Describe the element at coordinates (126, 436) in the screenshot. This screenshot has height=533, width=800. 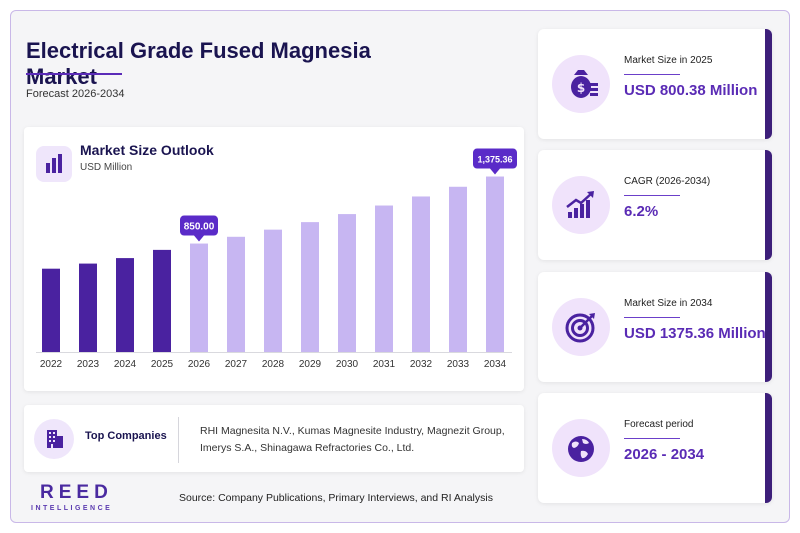
I see `top-companies-title: Top Companies` at that location.